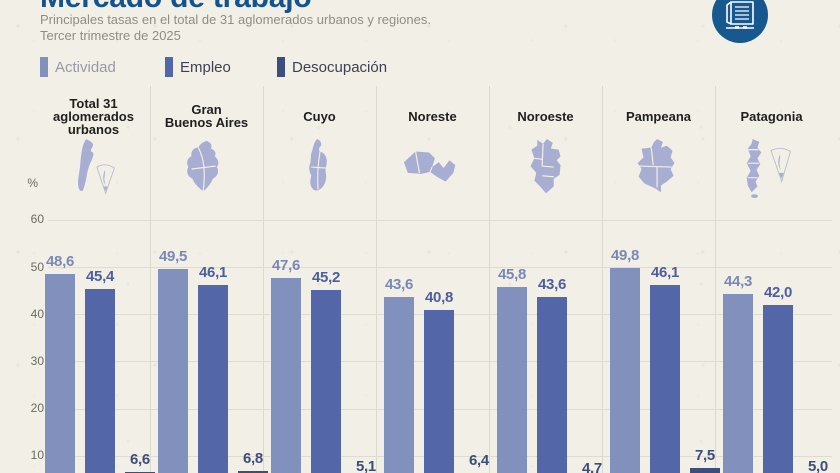 The width and height of the screenshot is (840, 473). What do you see at coordinates (93, 169) in the screenshot?
I see `map-total31-icon` at bounding box center [93, 169].